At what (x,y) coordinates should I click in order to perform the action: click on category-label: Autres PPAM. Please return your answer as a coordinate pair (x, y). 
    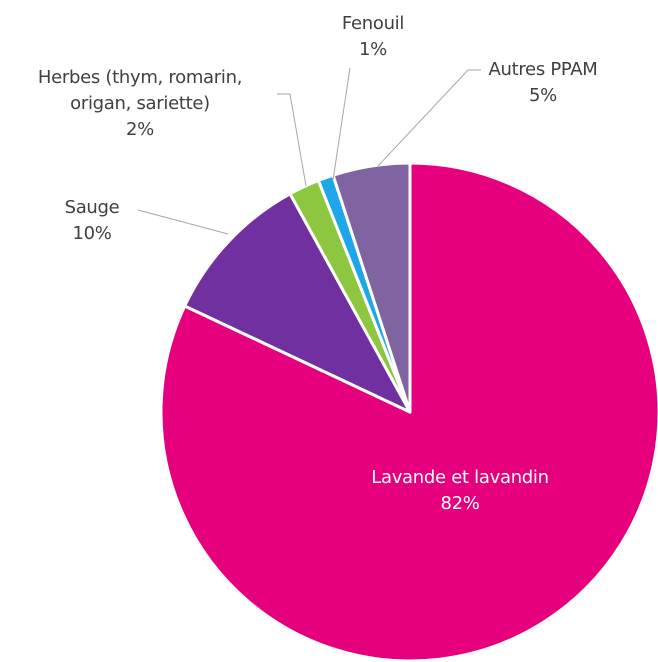
    Looking at the image, I should click on (543, 69).